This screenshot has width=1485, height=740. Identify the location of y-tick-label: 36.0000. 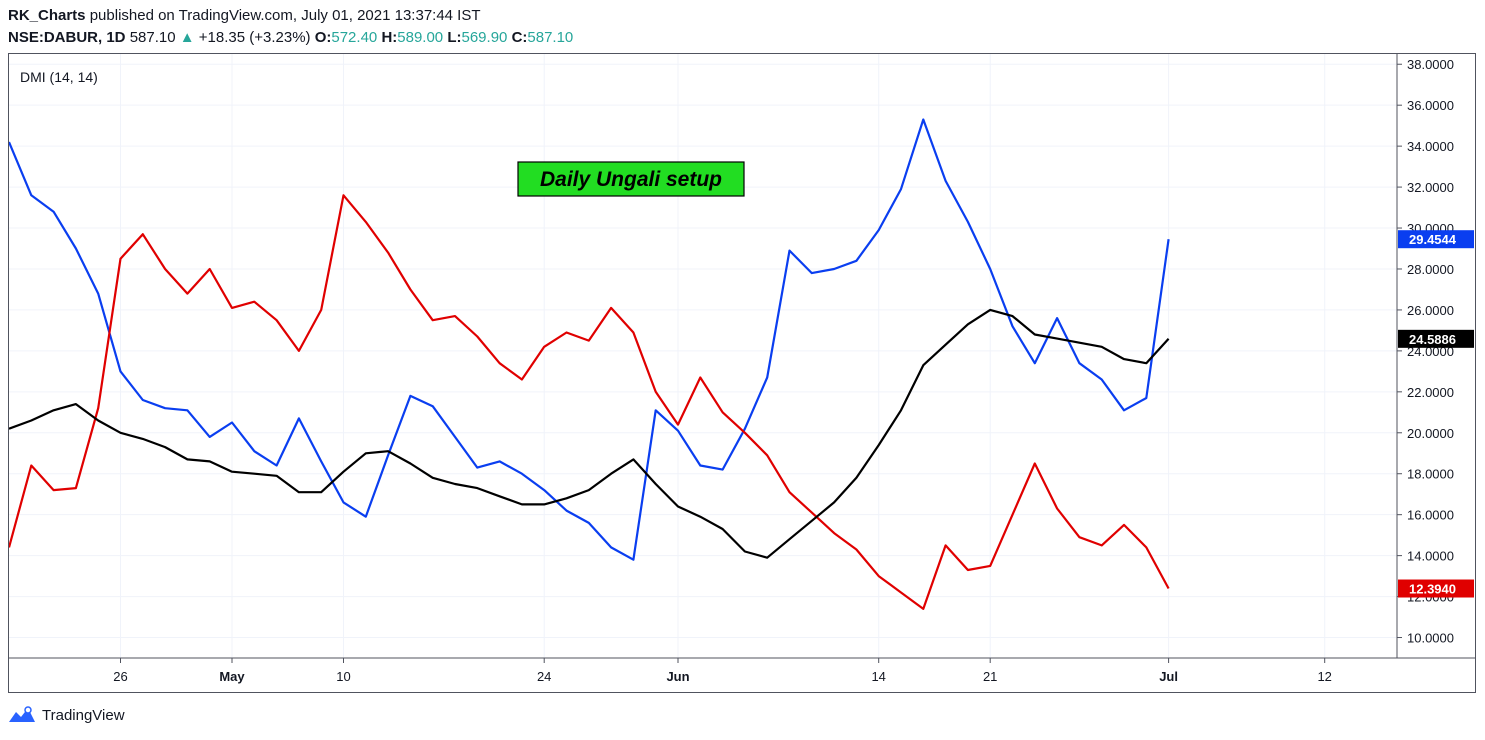
(1430, 105).